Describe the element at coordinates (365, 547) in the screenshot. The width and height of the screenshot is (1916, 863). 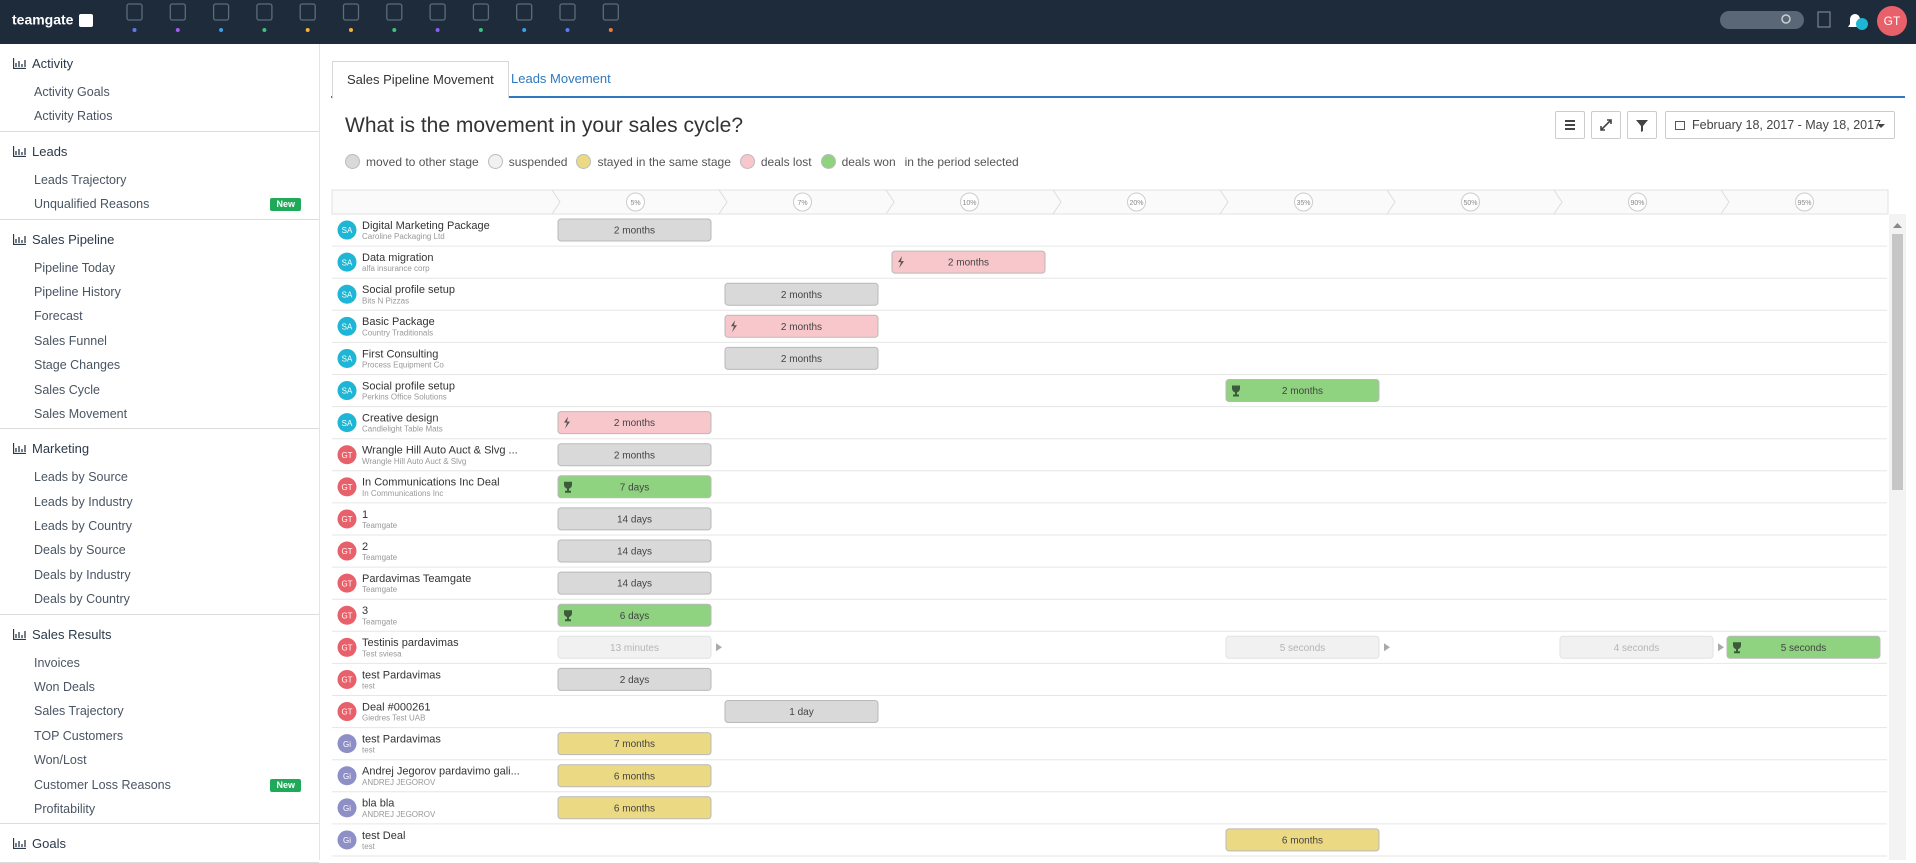
I see `deal-name: 2` at that location.